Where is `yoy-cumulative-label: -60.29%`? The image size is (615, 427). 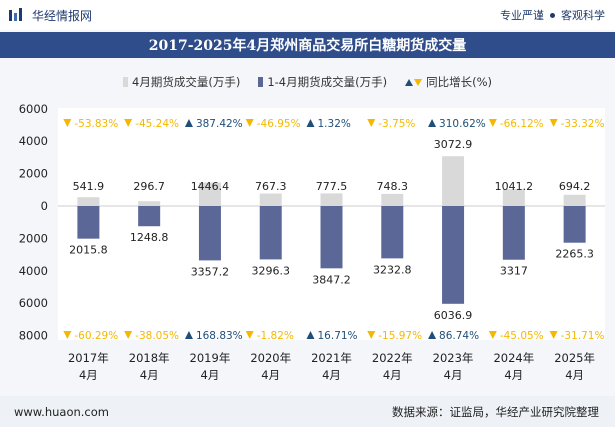
yoy-cumulative-label: -60.29% is located at coordinates (96, 336).